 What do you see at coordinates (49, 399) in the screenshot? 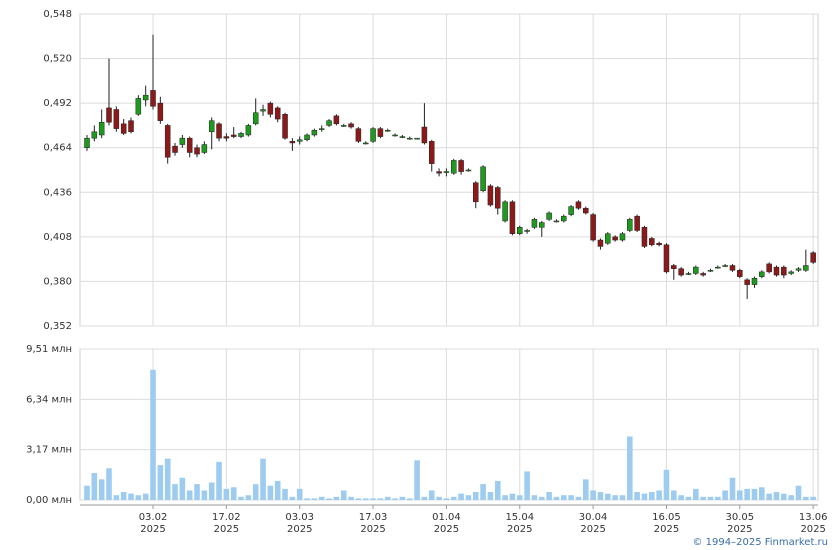
I see `y-tick-label: 6,34 млн` at bounding box center [49, 399].